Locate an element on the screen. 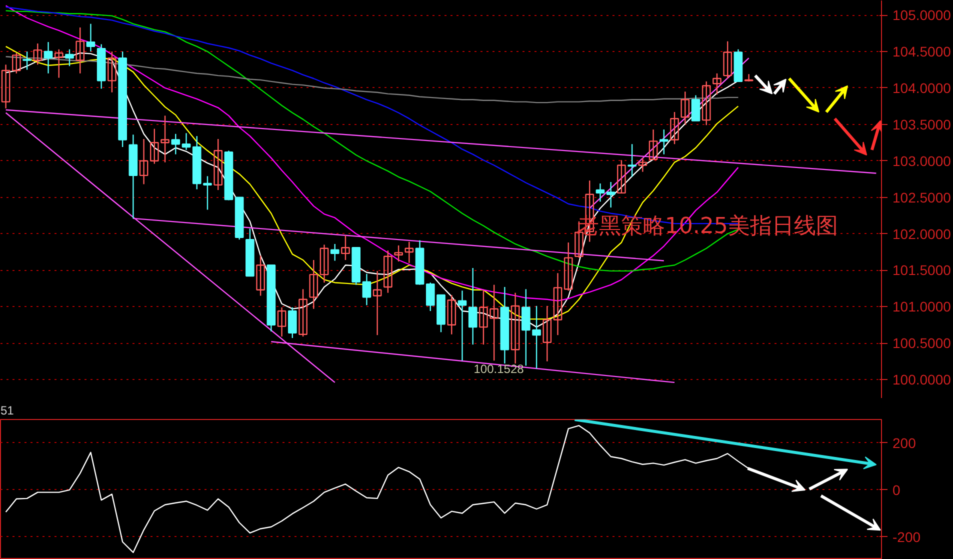  y-tick-label: 100.0000 is located at coordinates (922, 380).